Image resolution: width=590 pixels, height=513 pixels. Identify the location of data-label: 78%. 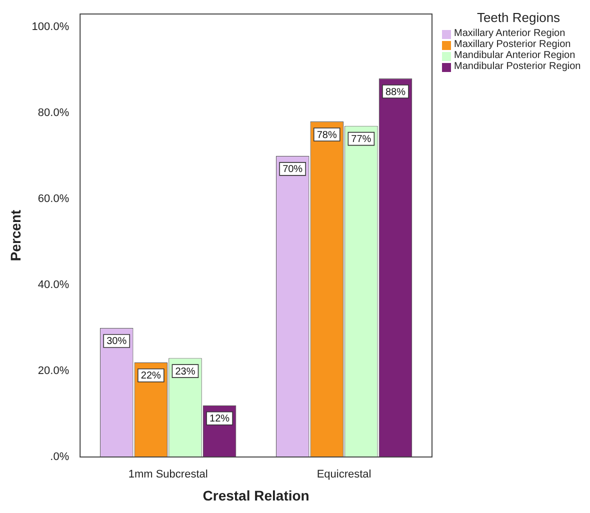
(326, 135).